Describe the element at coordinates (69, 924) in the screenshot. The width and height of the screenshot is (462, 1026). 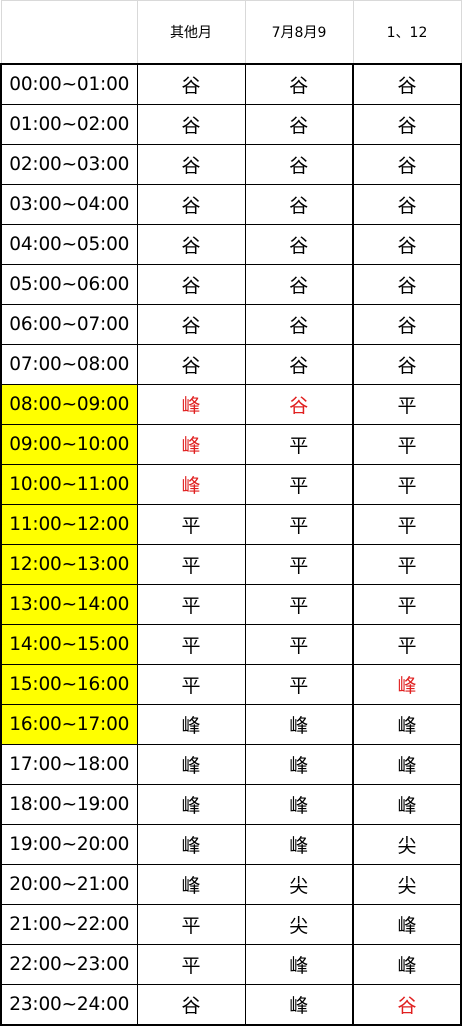
I see `time-range-cell: 21:00~22:00` at that location.